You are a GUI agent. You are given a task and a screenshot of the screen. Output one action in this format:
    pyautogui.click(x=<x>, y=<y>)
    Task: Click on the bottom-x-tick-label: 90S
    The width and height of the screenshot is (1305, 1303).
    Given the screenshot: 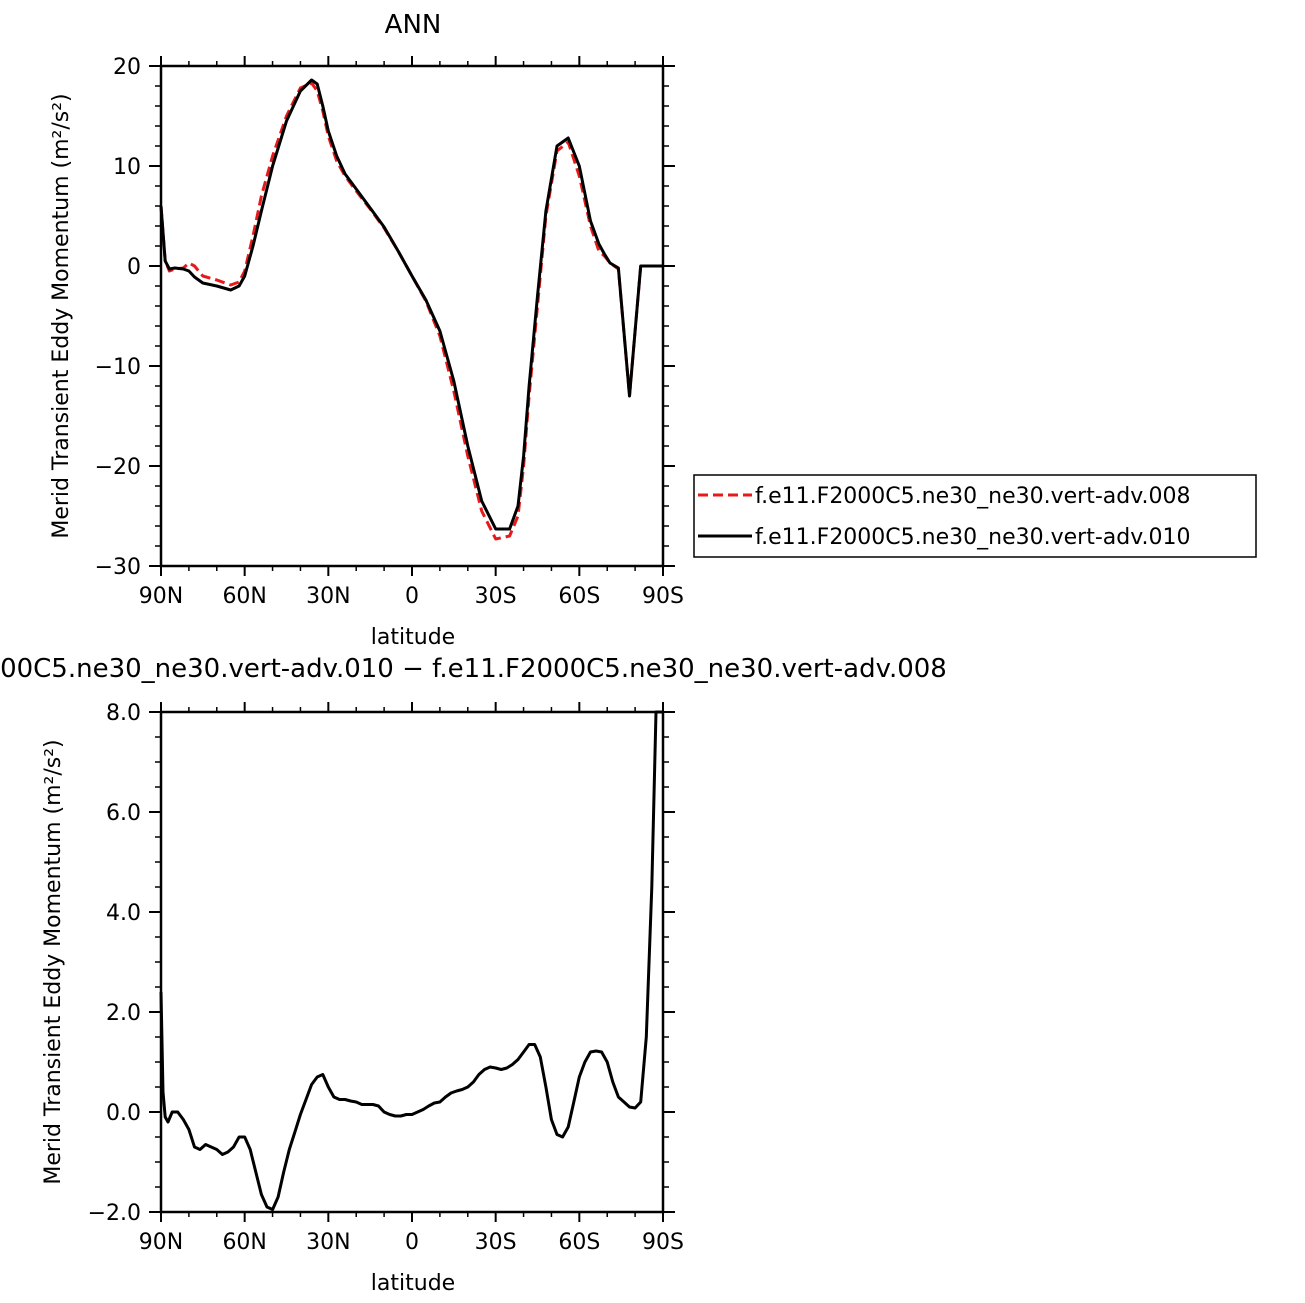 What is the action you would take?
    pyautogui.click(x=663, y=1242)
    